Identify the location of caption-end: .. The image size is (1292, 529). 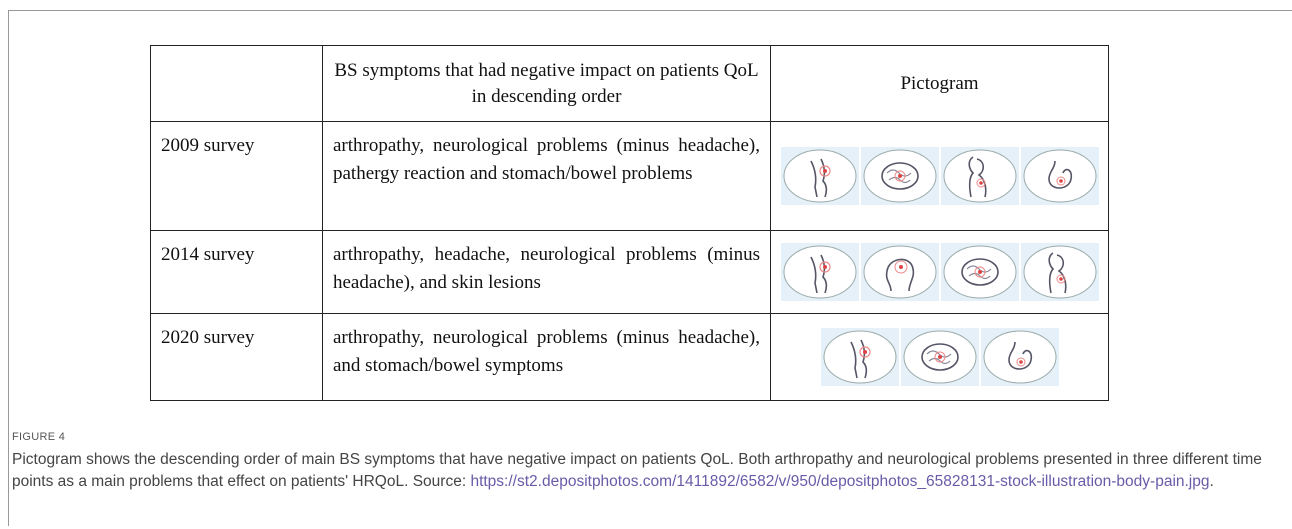
(1211, 481).